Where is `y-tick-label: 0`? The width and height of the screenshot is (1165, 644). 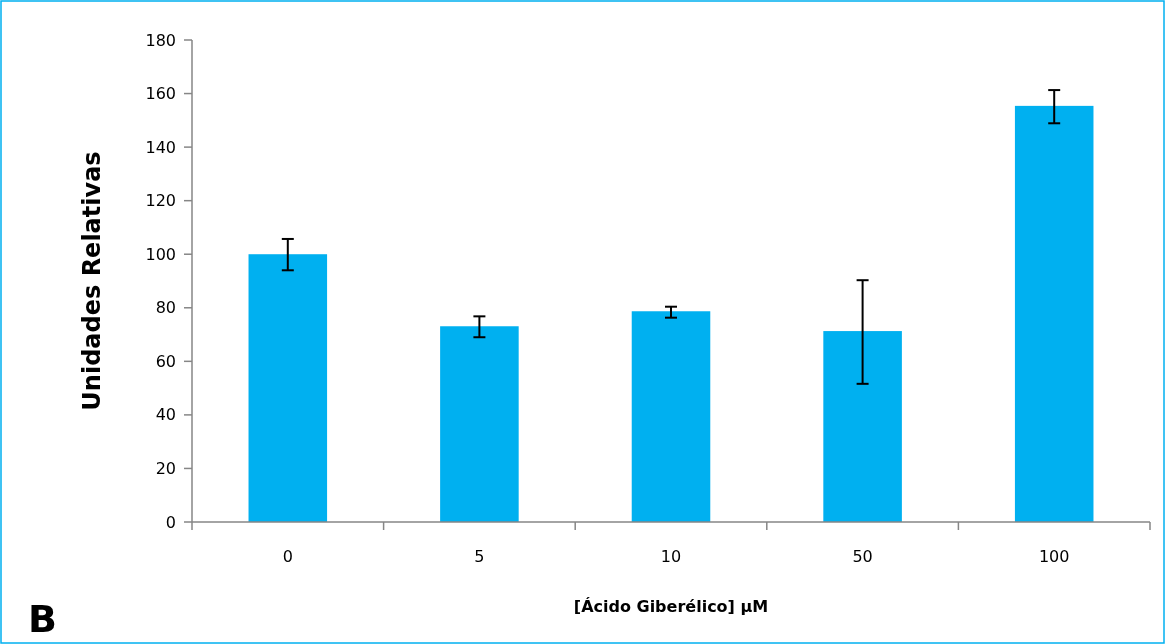 y-tick-label: 0 is located at coordinates (170, 522).